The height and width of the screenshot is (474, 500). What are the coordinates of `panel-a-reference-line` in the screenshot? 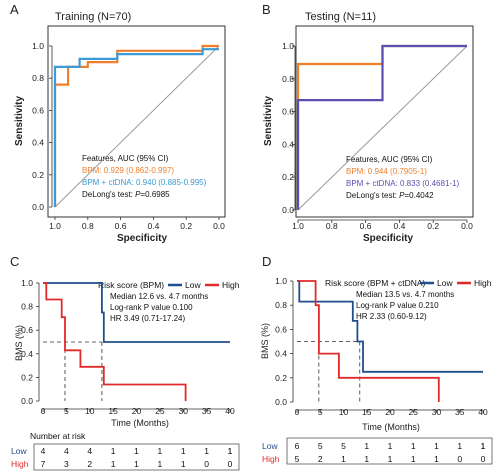 It's located at (137, 126).